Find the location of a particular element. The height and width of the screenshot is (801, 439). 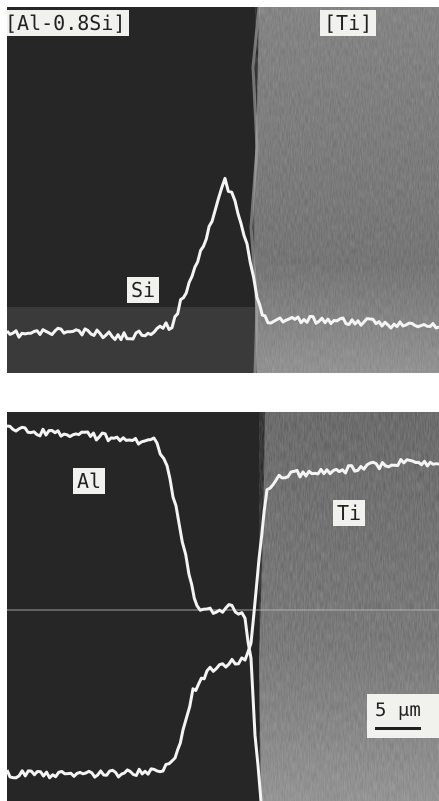

ti-trace-label: Ti is located at coordinates (349, 513).